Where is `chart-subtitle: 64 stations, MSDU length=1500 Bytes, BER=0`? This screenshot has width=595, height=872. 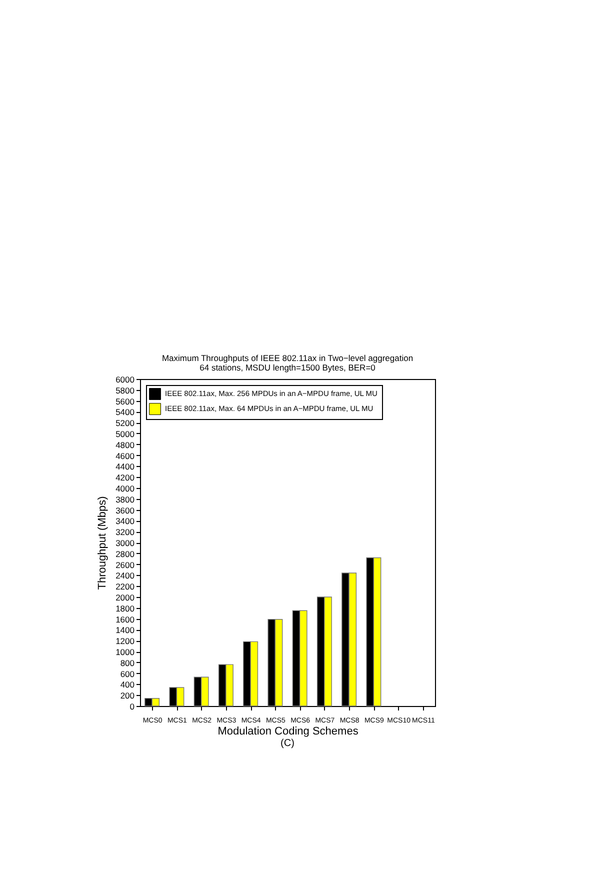 chart-subtitle: 64 stations, MSDU length=1500 Bytes, BER=0 is located at coordinates (288, 367).